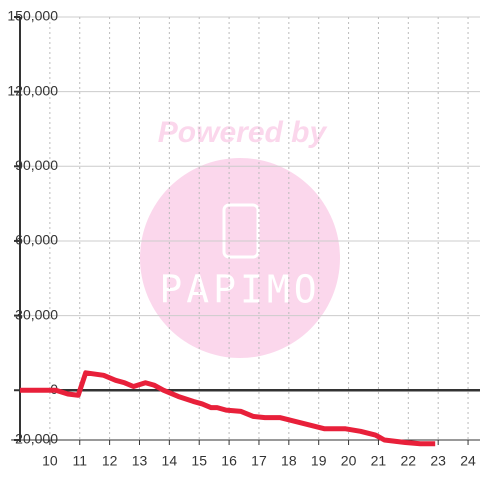 The image size is (480, 485). I want to click on x-tick-label: 23, so click(438, 461).